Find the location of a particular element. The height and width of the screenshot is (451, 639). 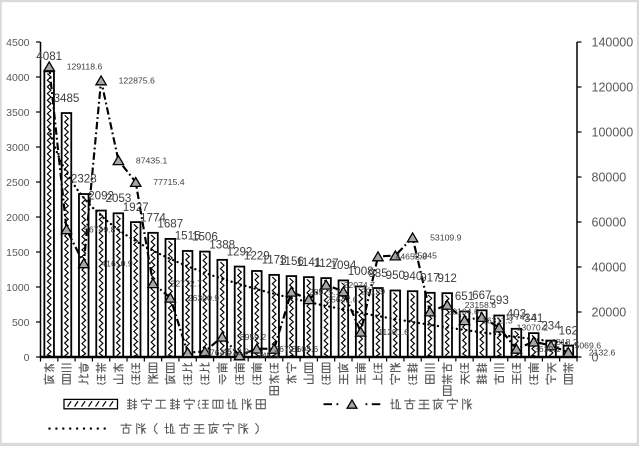

svg-text: 13070.2 is located at coordinates (533, 328).